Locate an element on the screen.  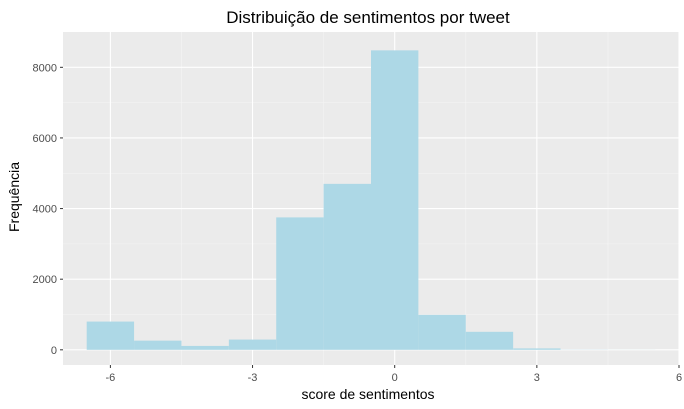
x-tick-label: 0 is located at coordinates (395, 378).